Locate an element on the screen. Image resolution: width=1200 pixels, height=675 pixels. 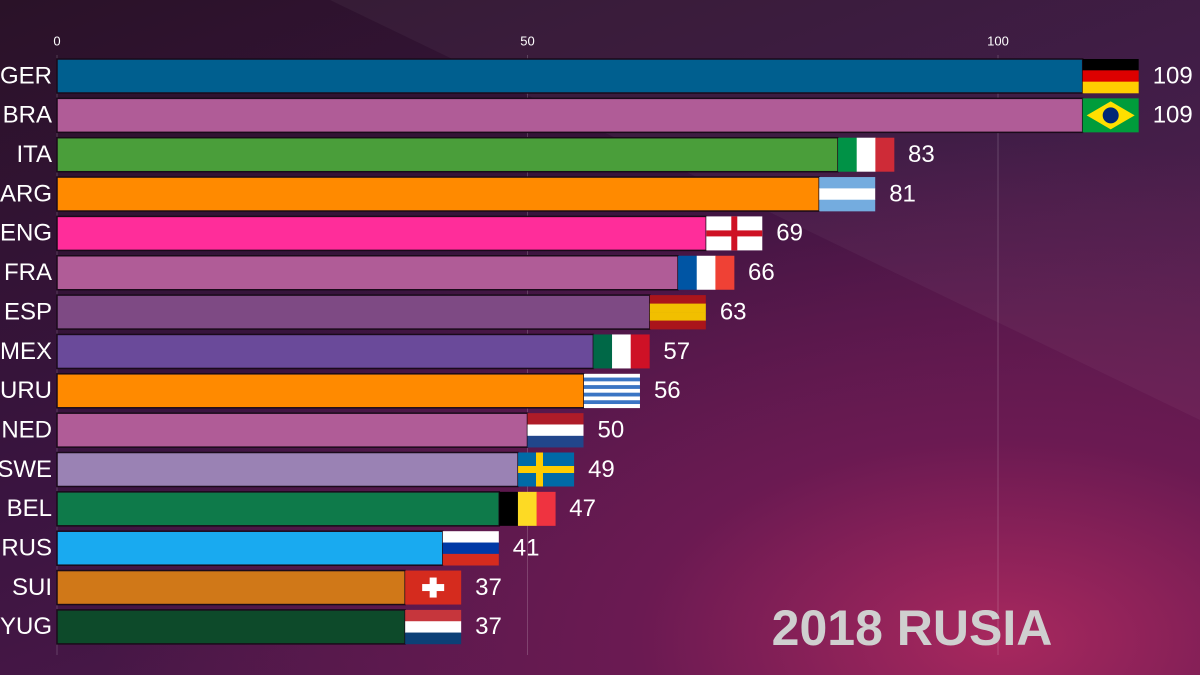
category-label: RUS is located at coordinates (26, 548).